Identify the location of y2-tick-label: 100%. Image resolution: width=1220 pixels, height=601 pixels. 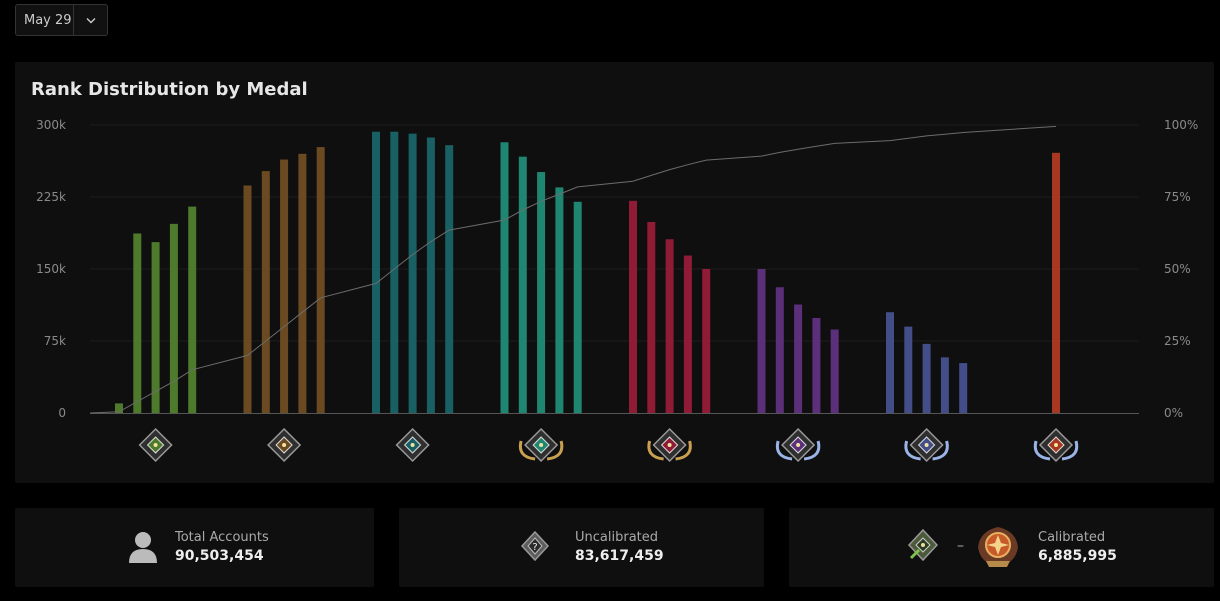
(1181, 125).